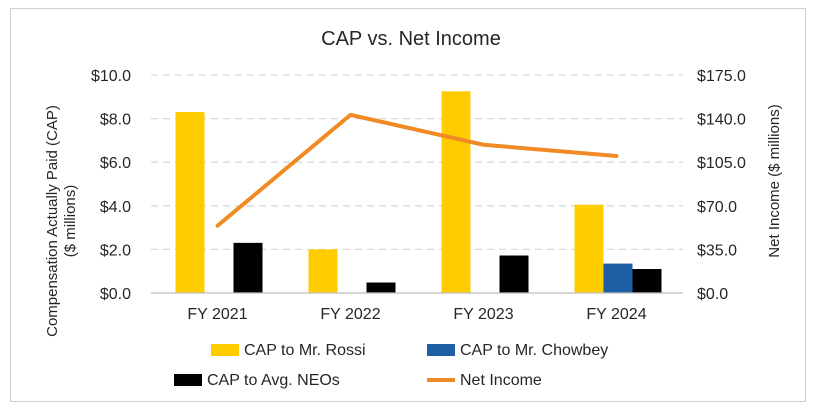 This screenshot has height=410, width=818. Describe the element at coordinates (381, 287) in the screenshot. I see `bar-cap-to-avg-neos-fy-2022` at that location.